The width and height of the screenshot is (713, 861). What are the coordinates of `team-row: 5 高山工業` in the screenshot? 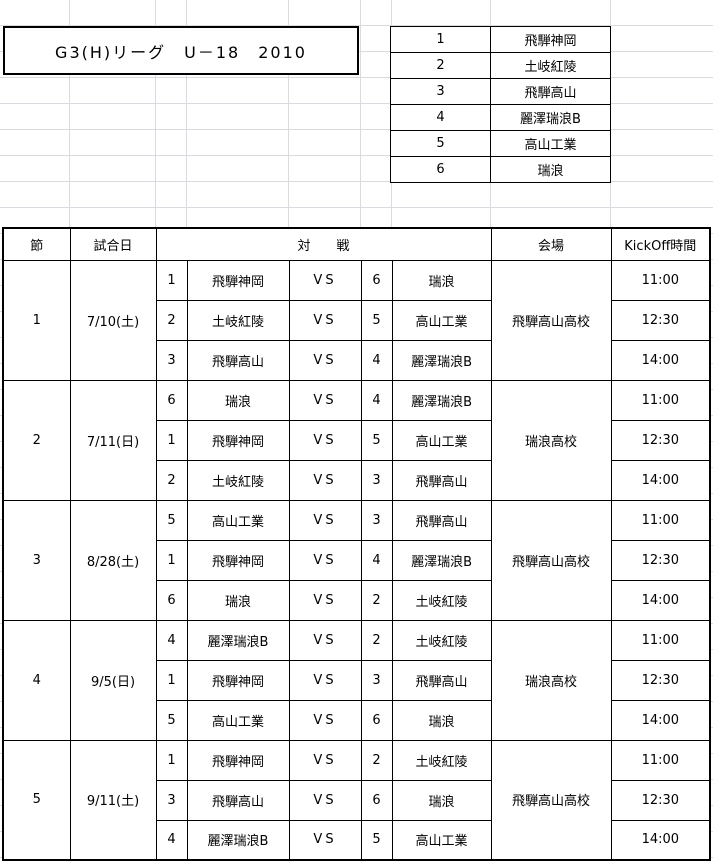 It's located at (500, 143).